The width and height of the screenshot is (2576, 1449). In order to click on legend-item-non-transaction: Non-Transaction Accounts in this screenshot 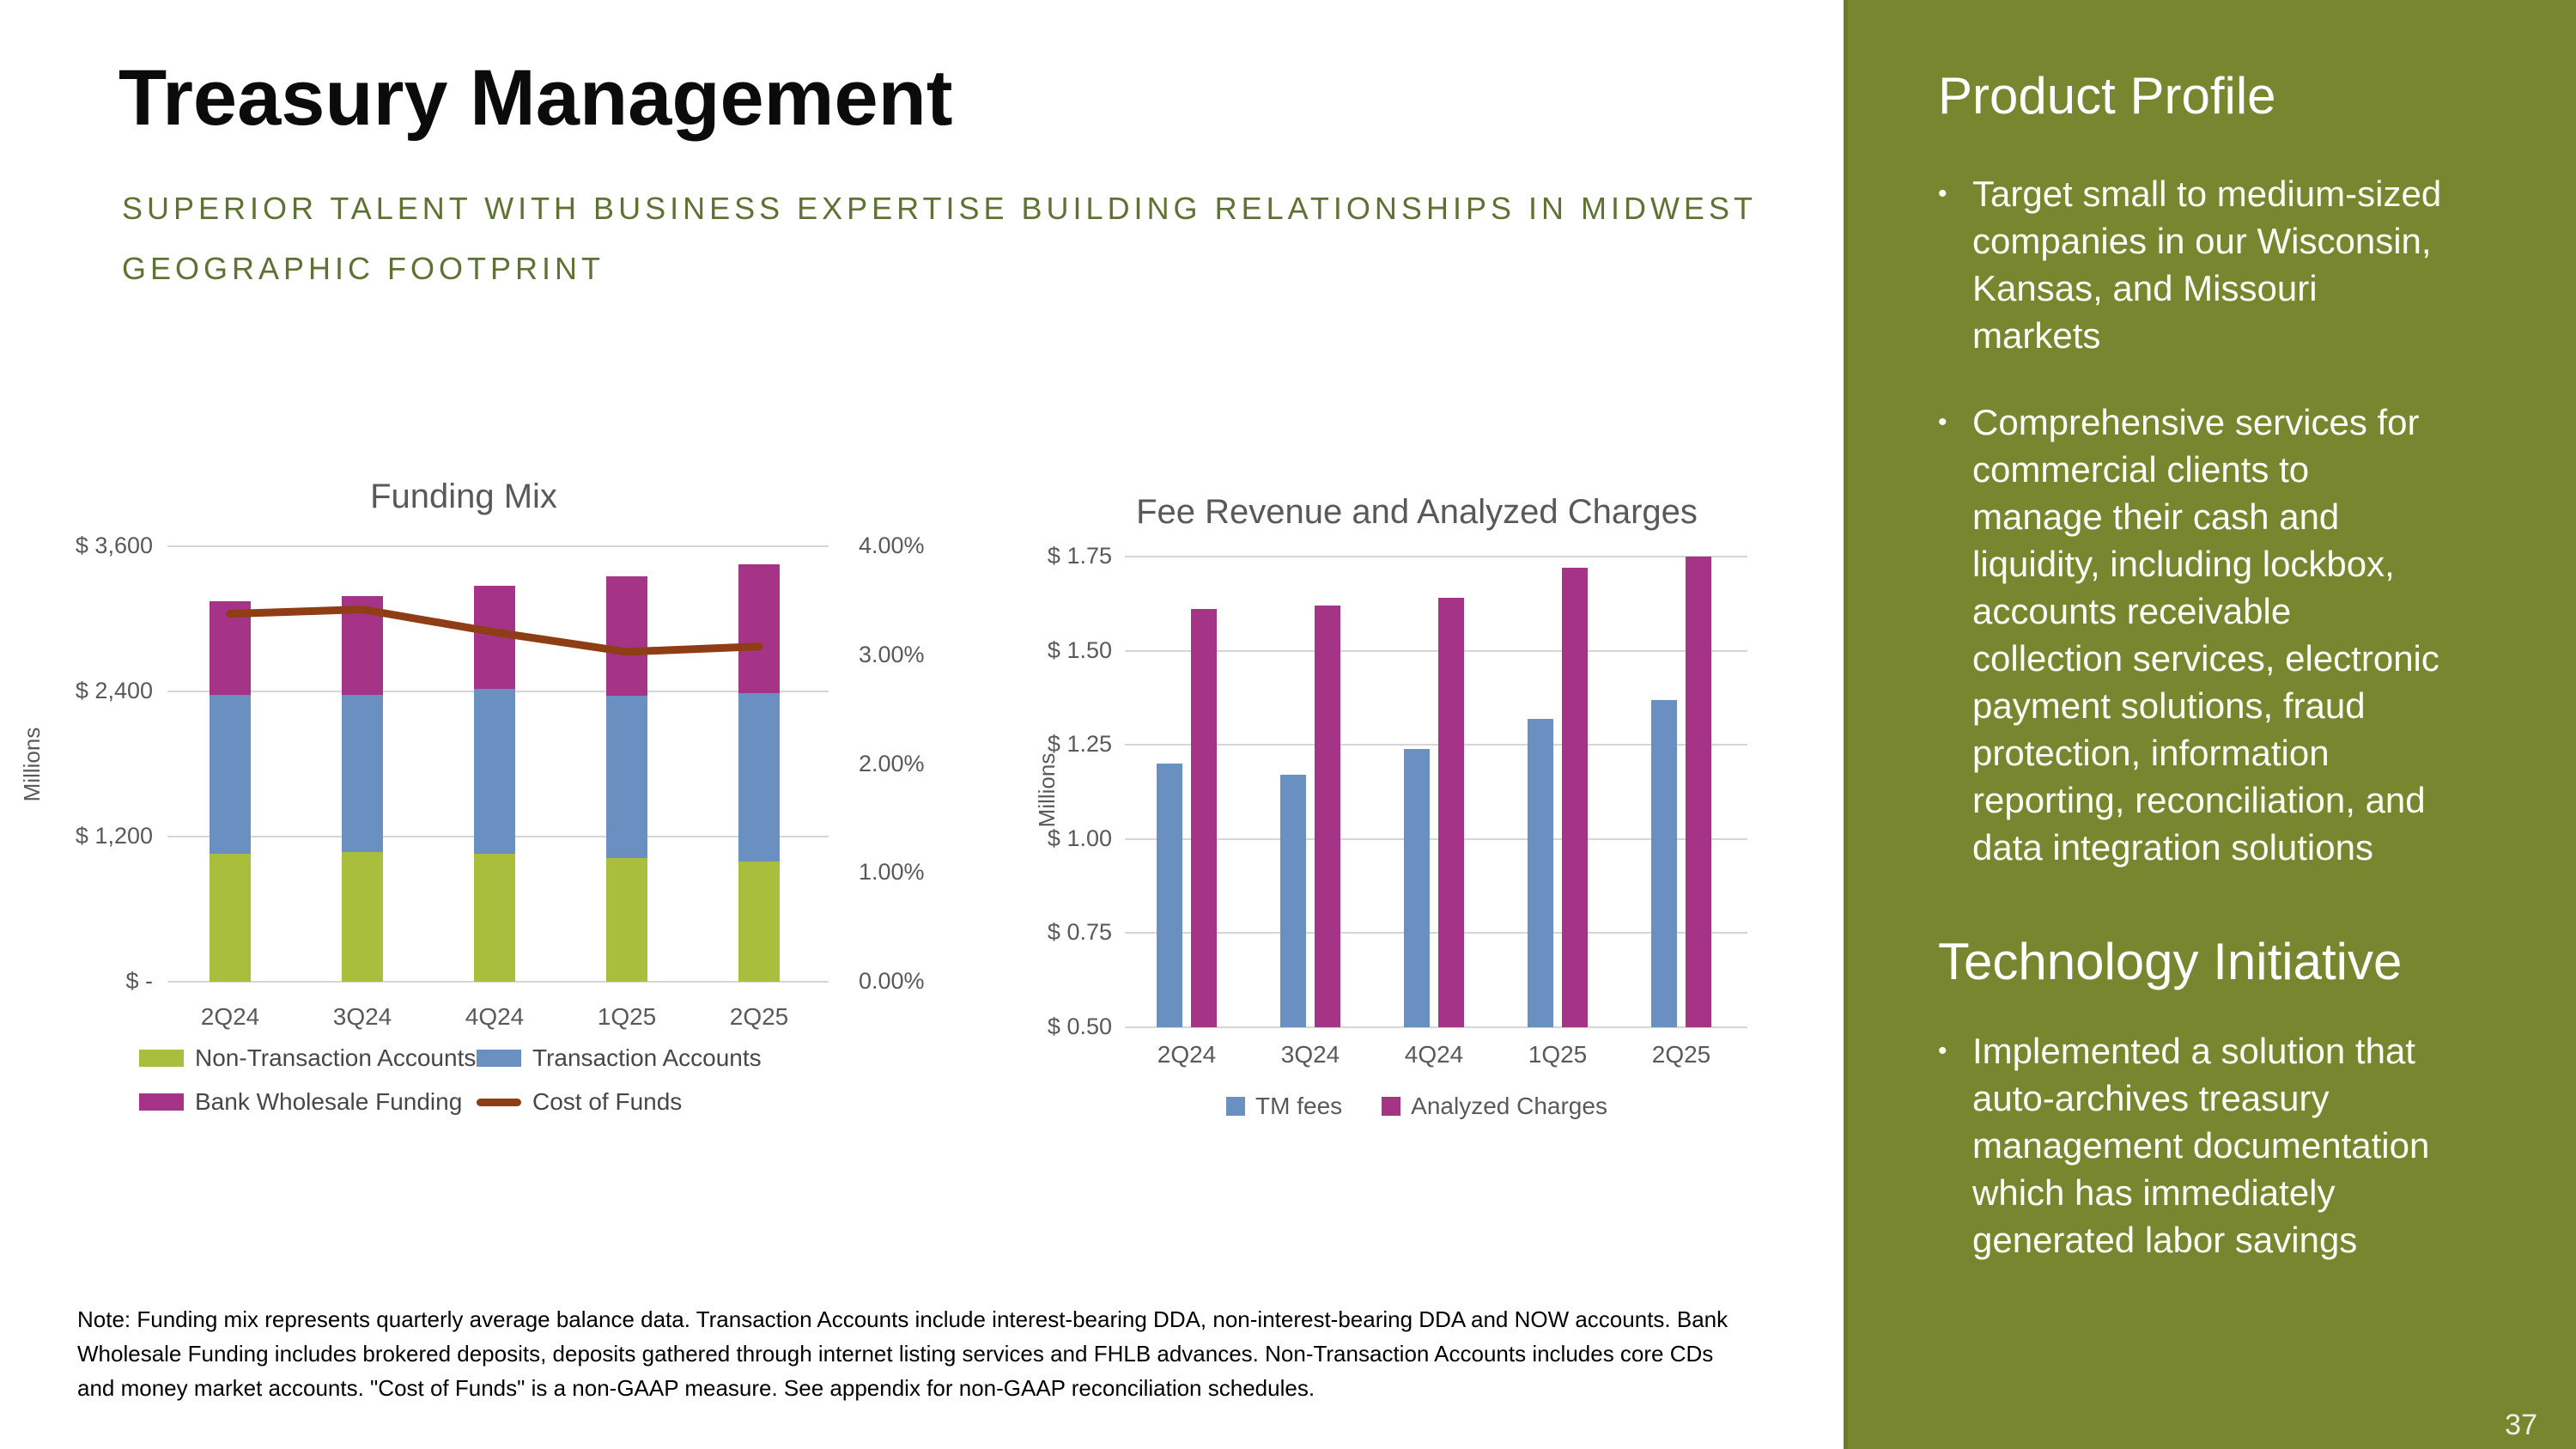, I will do `click(307, 1058)`.